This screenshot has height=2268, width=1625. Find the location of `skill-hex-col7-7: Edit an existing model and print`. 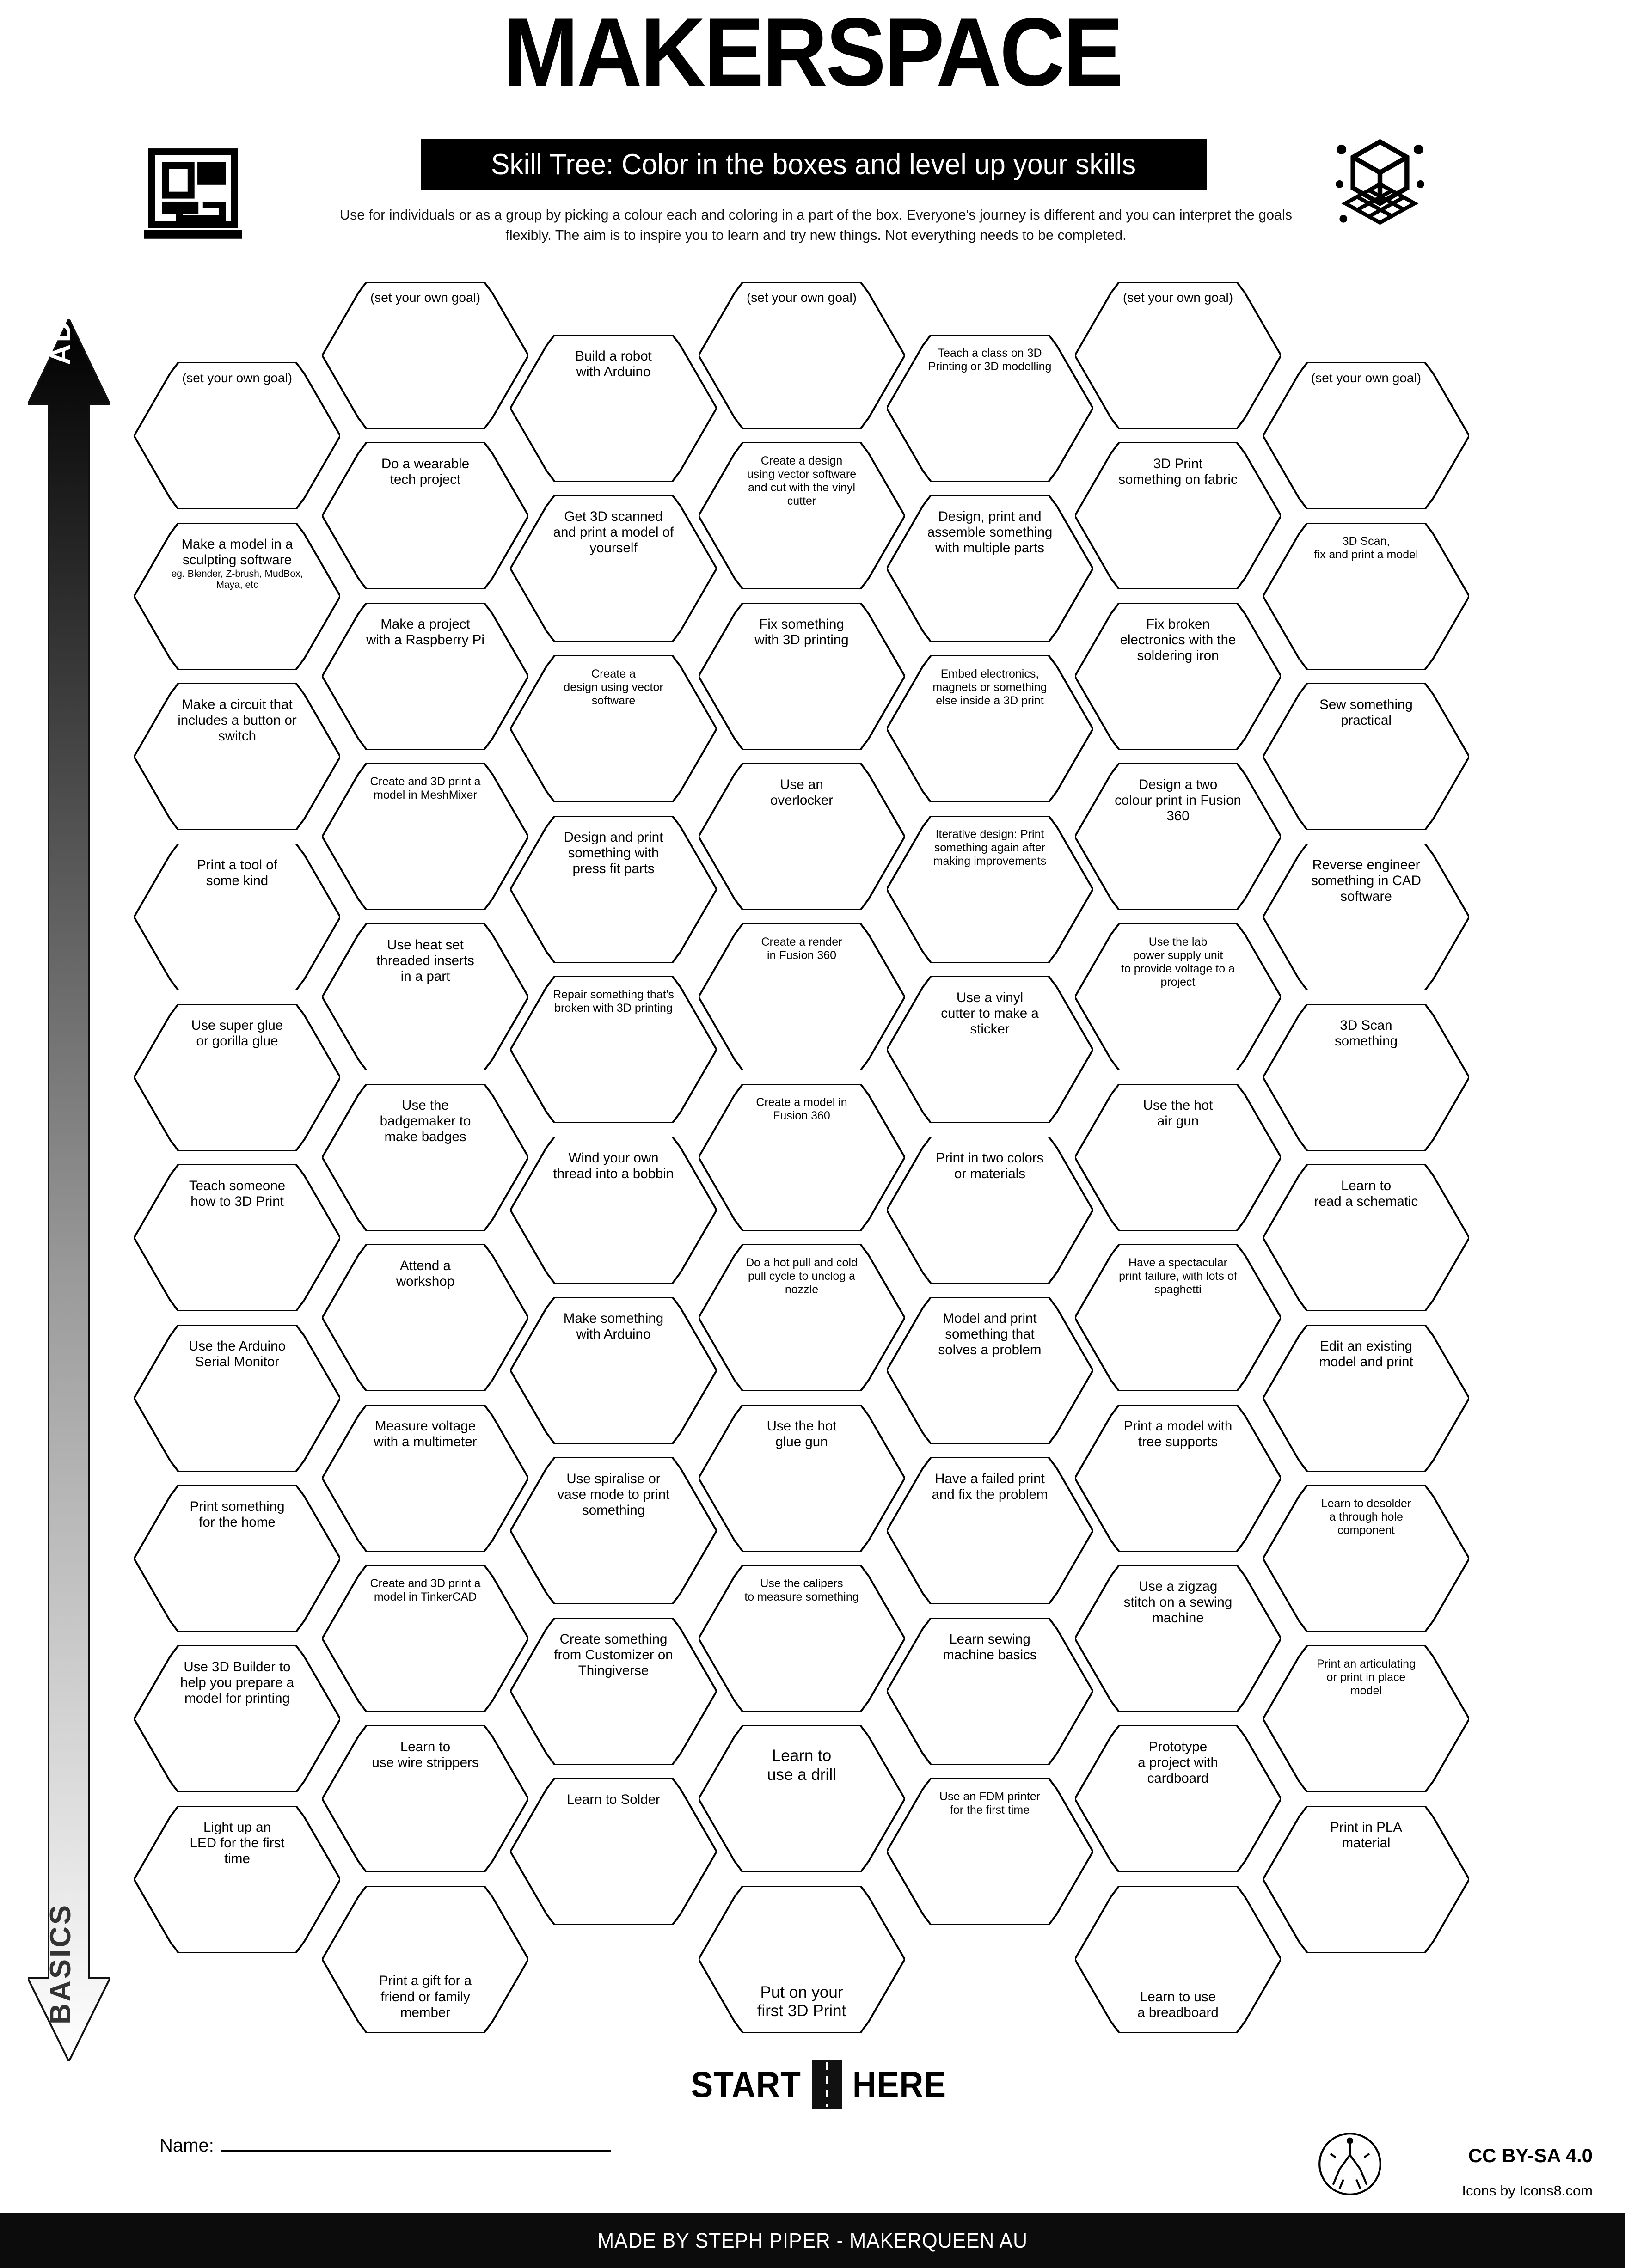

skill-hex-col7-7: Edit an existing model and print is located at coordinates (1366, 1398).